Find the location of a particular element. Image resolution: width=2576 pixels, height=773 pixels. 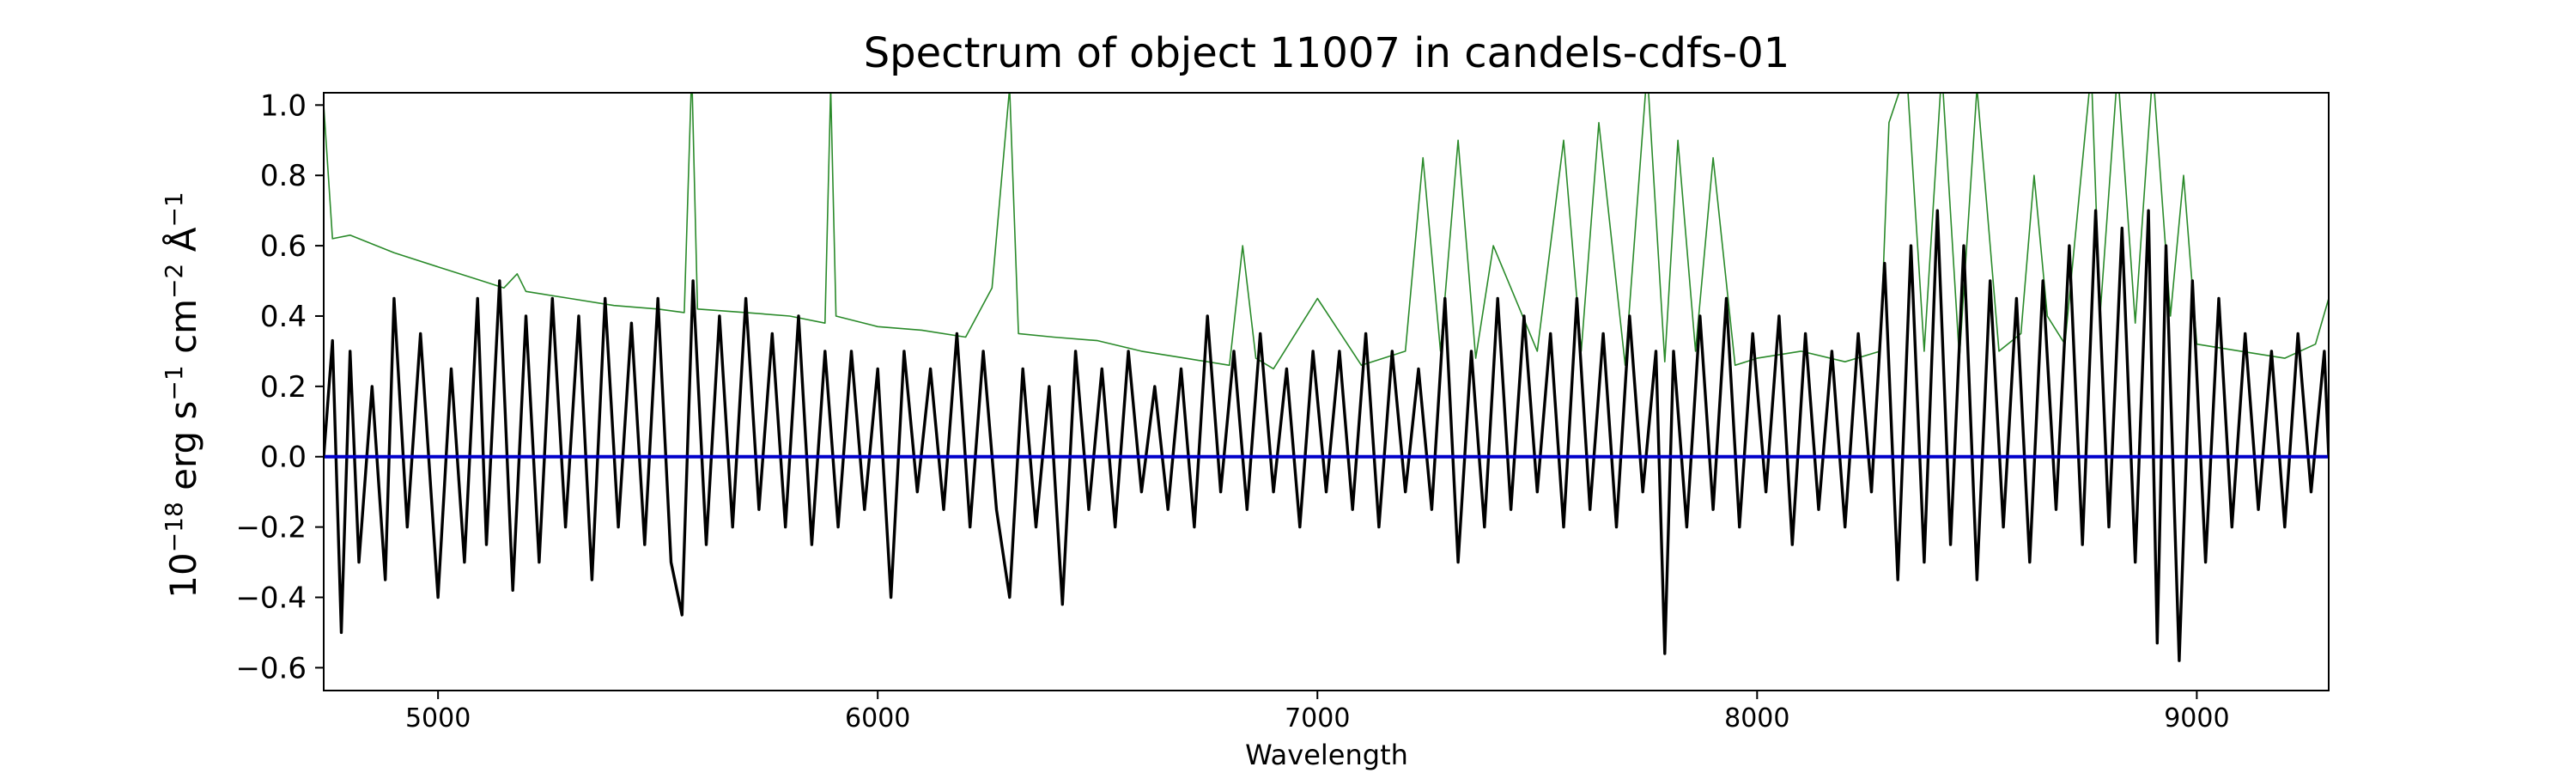

y-tick-label: 0.6 is located at coordinates (283, 246).